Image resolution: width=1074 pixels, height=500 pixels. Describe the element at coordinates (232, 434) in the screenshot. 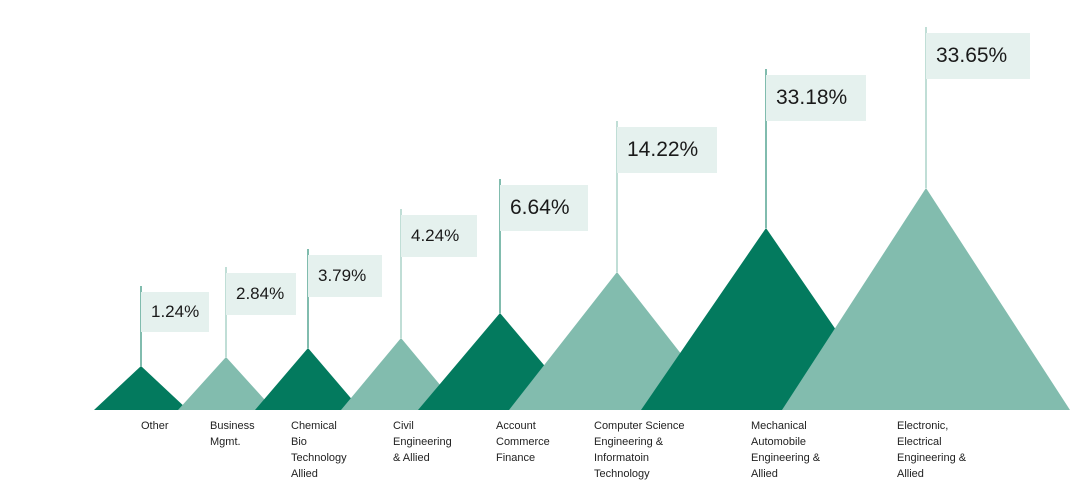

I see `category-label-1: Business Mgmt.` at that location.